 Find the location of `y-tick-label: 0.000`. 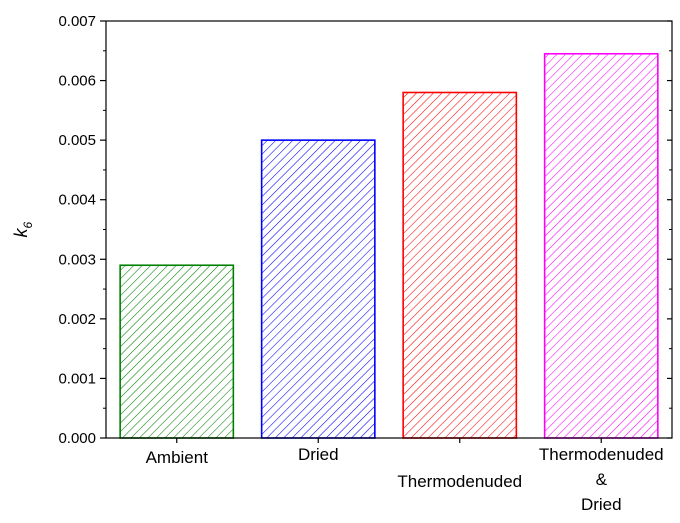

y-tick-label: 0.000 is located at coordinates (77, 438).